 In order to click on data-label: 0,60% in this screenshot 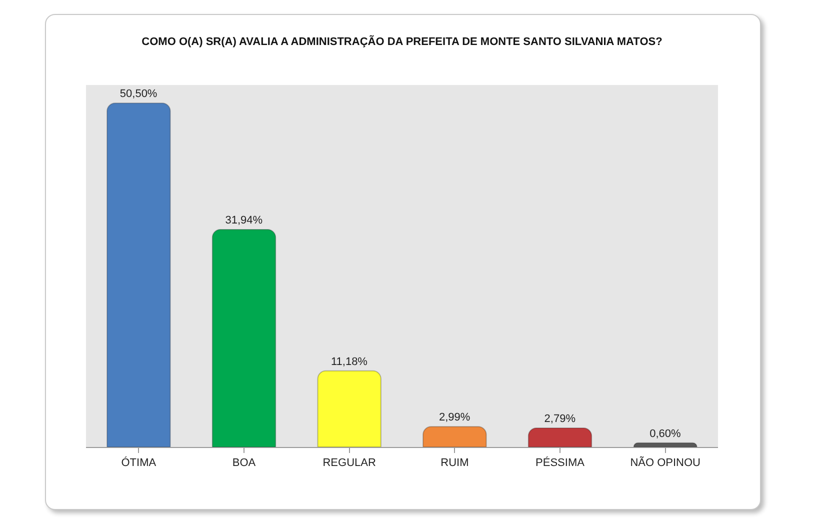, I will do `click(666, 434)`.